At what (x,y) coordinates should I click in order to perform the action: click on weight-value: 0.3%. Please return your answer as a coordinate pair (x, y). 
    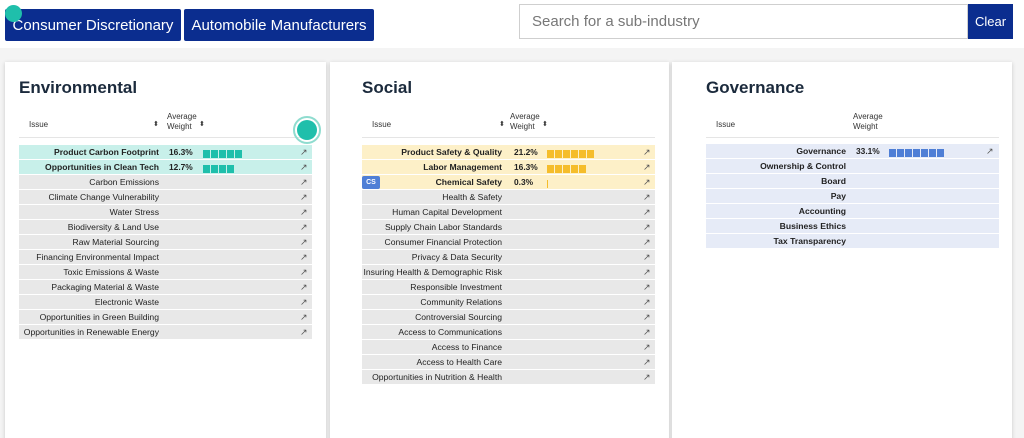
    Looking at the image, I should click on (524, 182).